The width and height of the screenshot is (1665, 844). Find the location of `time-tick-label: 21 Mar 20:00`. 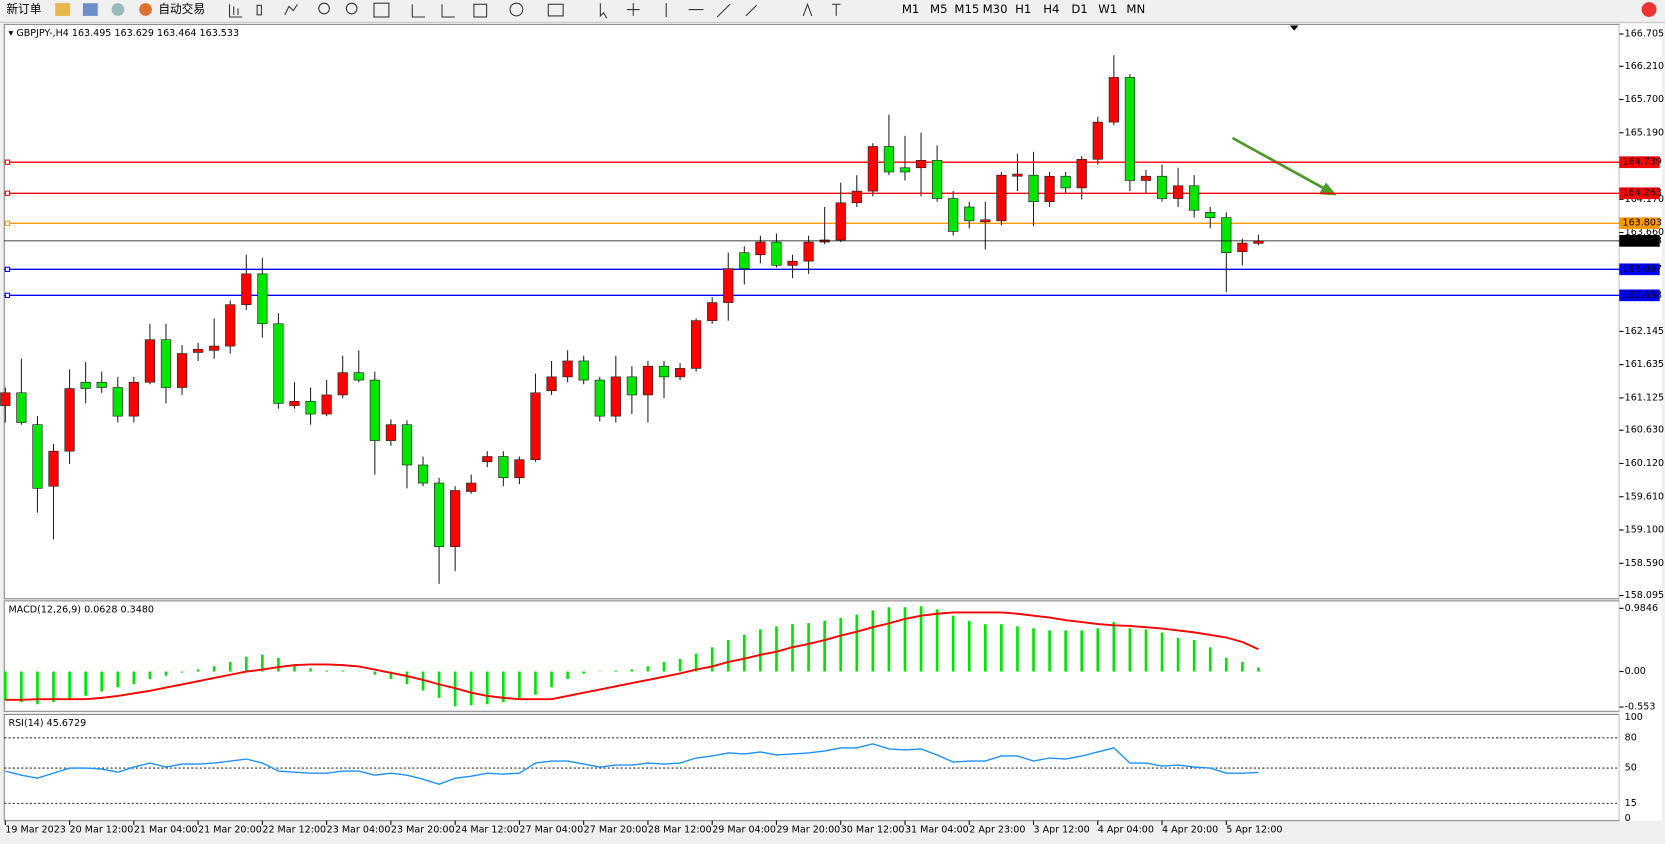

time-tick-label: 21 Mar 20:00 is located at coordinates (230, 830).